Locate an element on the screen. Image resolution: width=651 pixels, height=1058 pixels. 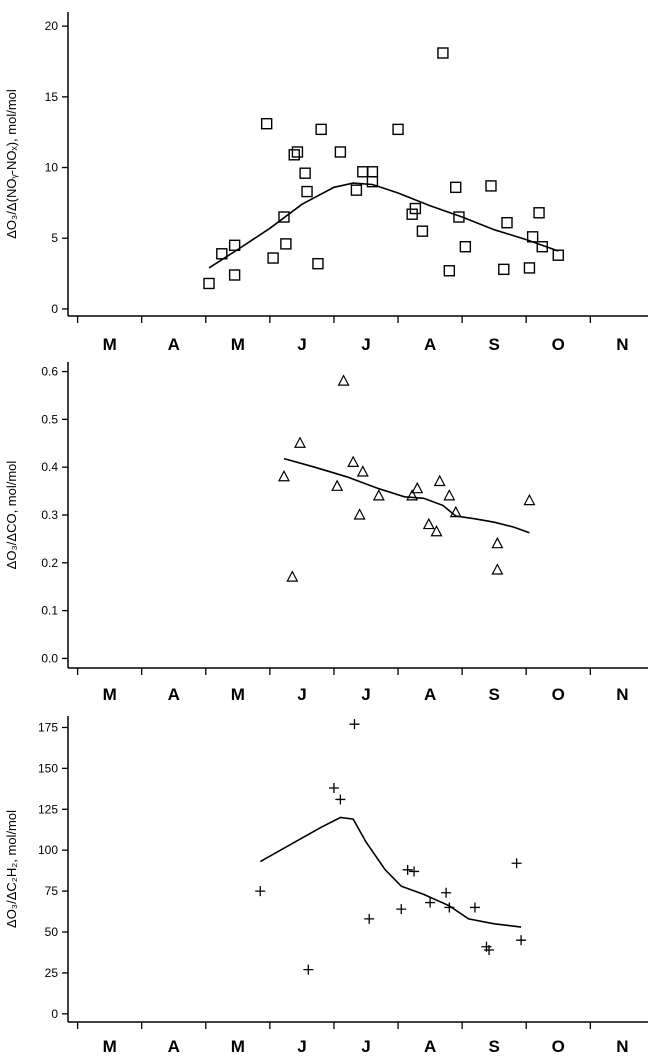
y-tick-label: 150 is located at coordinates (48, 768).